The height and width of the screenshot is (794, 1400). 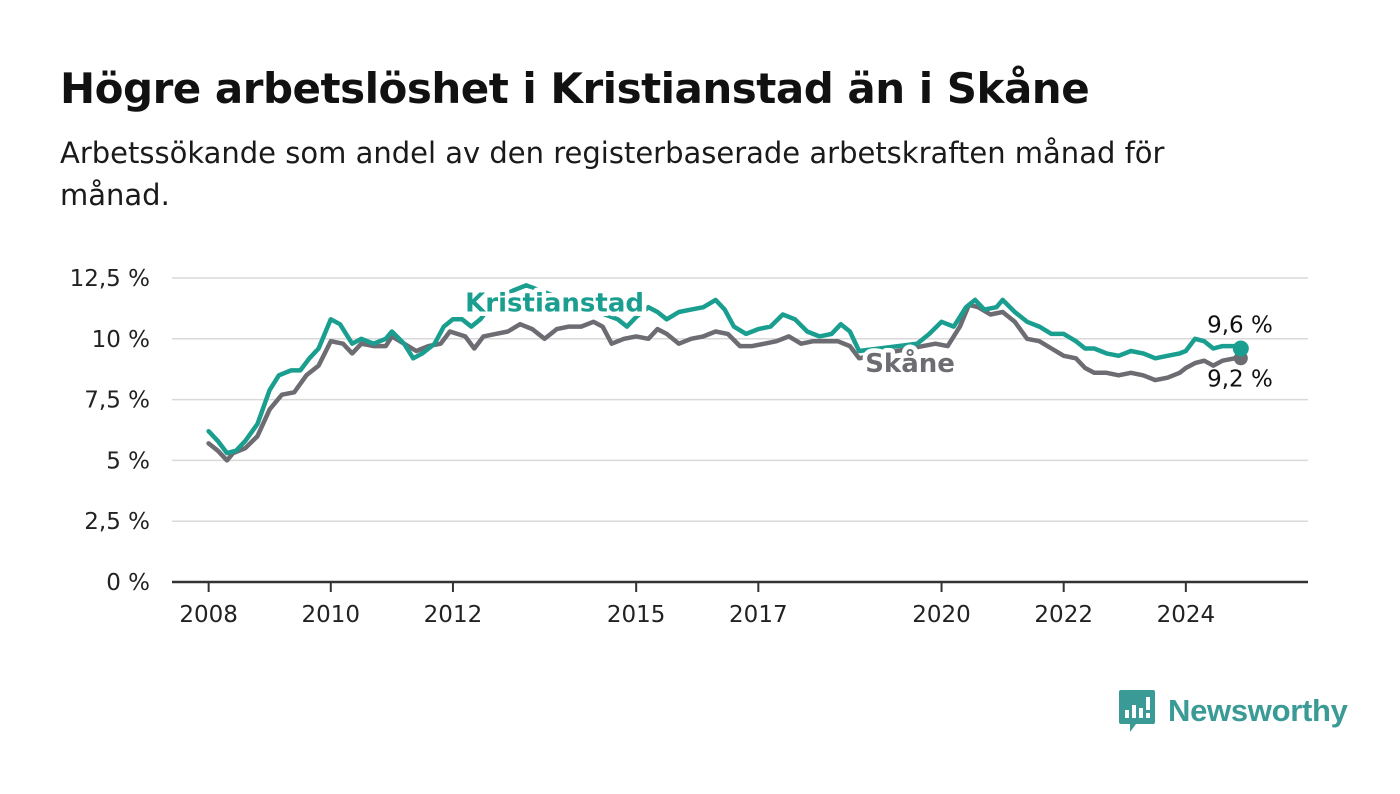 What do you see at coordinates (1240, 326) in the screenshot?
I see `end-value-label: 9,6 %` at bounding box center [1240, 326].